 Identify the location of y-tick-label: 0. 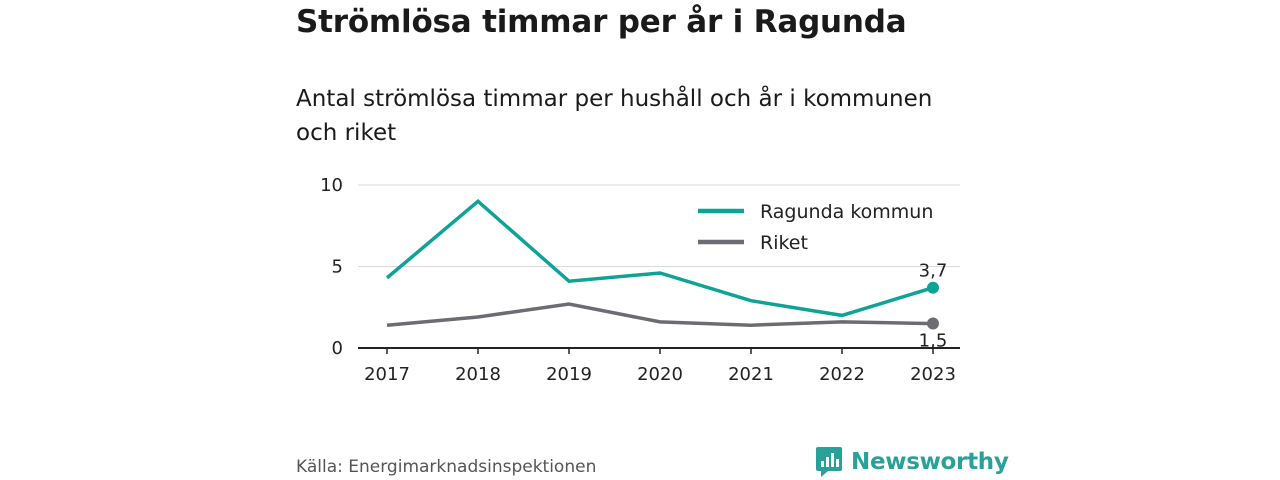
(337, 348).